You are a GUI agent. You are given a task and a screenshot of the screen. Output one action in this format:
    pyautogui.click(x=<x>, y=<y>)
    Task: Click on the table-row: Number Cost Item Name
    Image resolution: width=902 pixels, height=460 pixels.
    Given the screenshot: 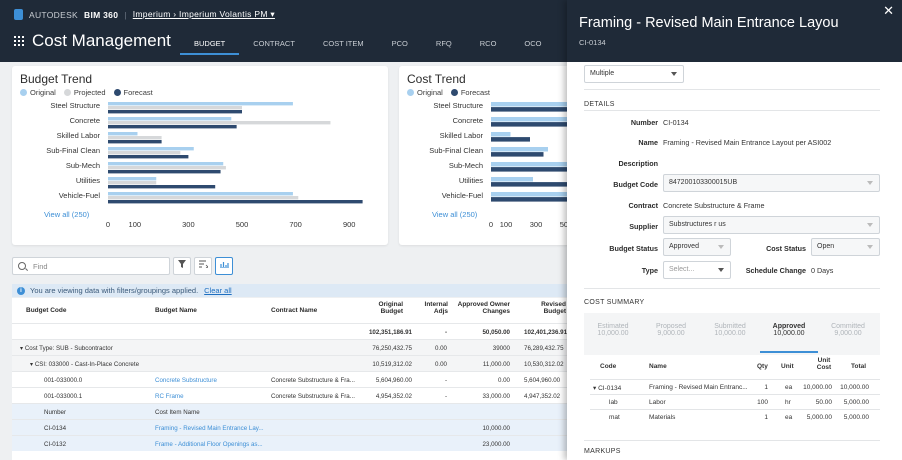 What is the action you would take?
    pyautogui.click(x=290, y=411)
    